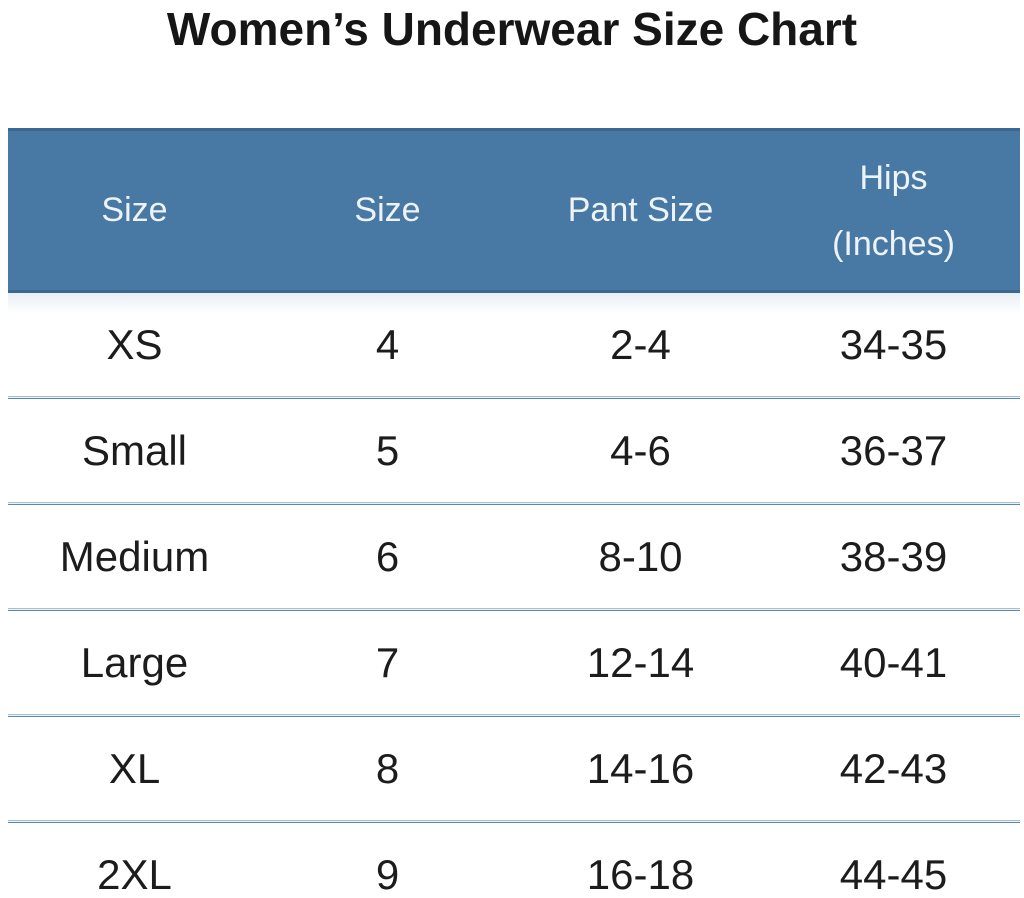 The image size is (1024, 898). I want to click on cell-hips: 36-37, so click(893, 450).